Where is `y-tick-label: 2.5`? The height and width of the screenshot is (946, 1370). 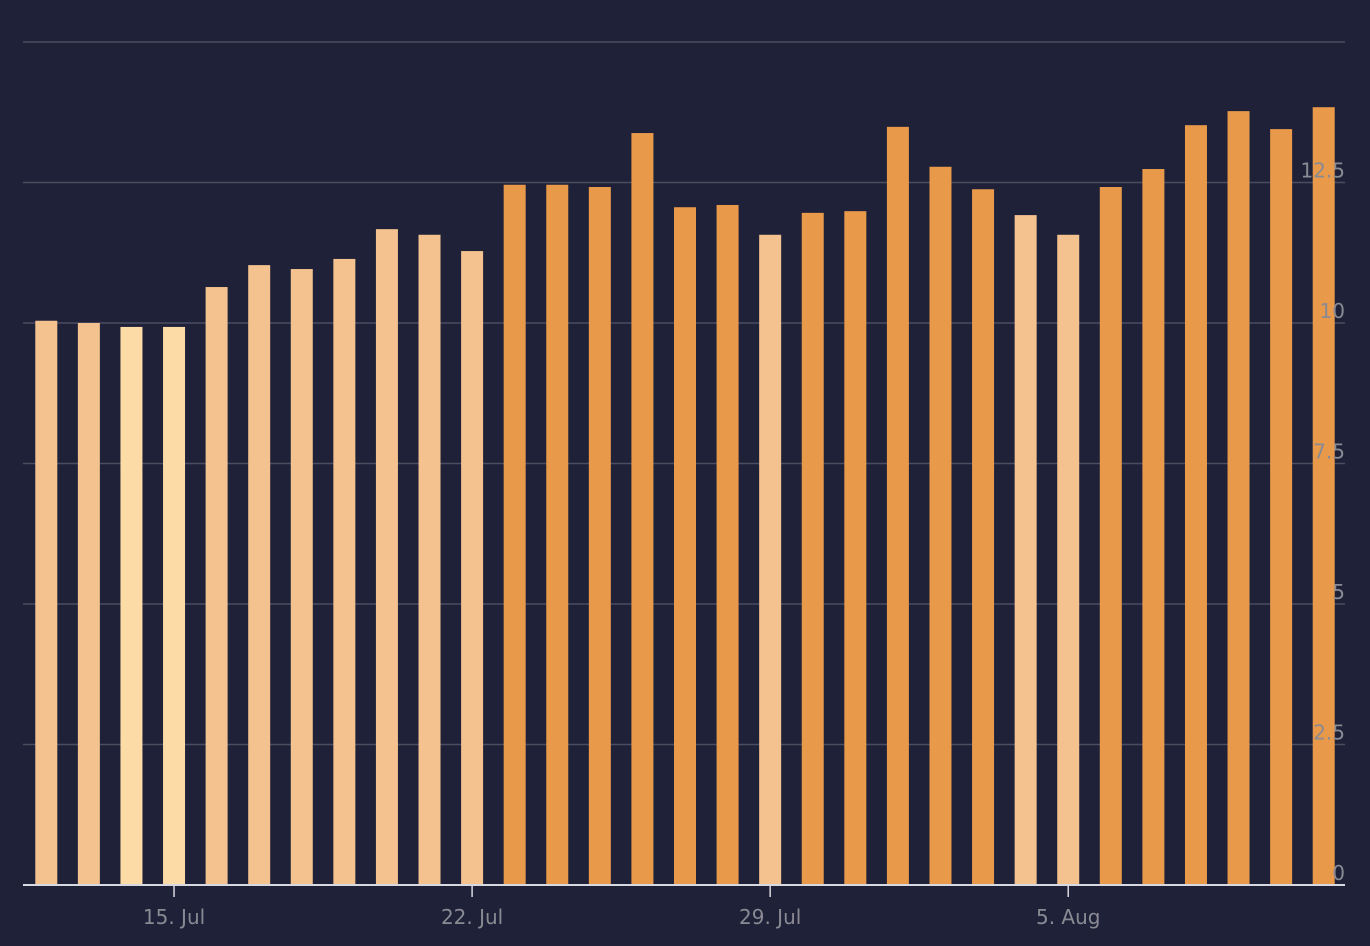
y-tick-label: 2.5 is located at coordinates (1329, 733).